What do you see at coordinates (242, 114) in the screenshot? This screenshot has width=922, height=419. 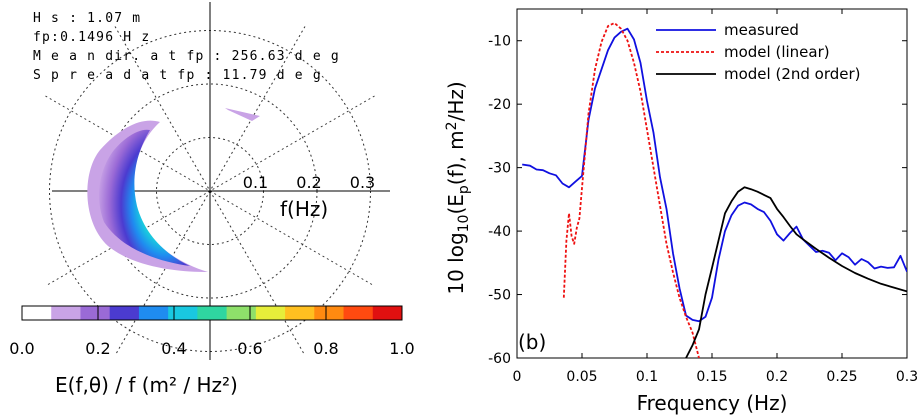 I see `spectrum-secondary-blob` at bounding box center [242, 114].